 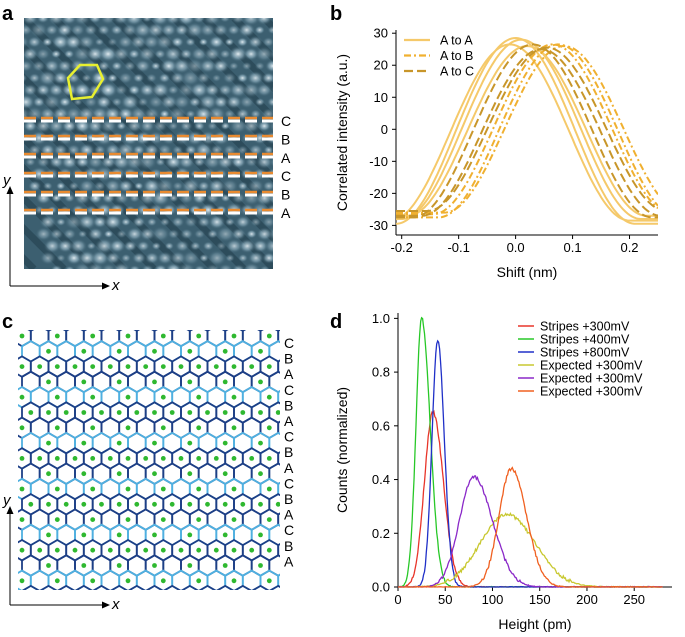 What do you see at coordinates (585, 353) in the screenshot?
I see `legend-label-d: Stripes +800mV` at bounding box center [585, 353].